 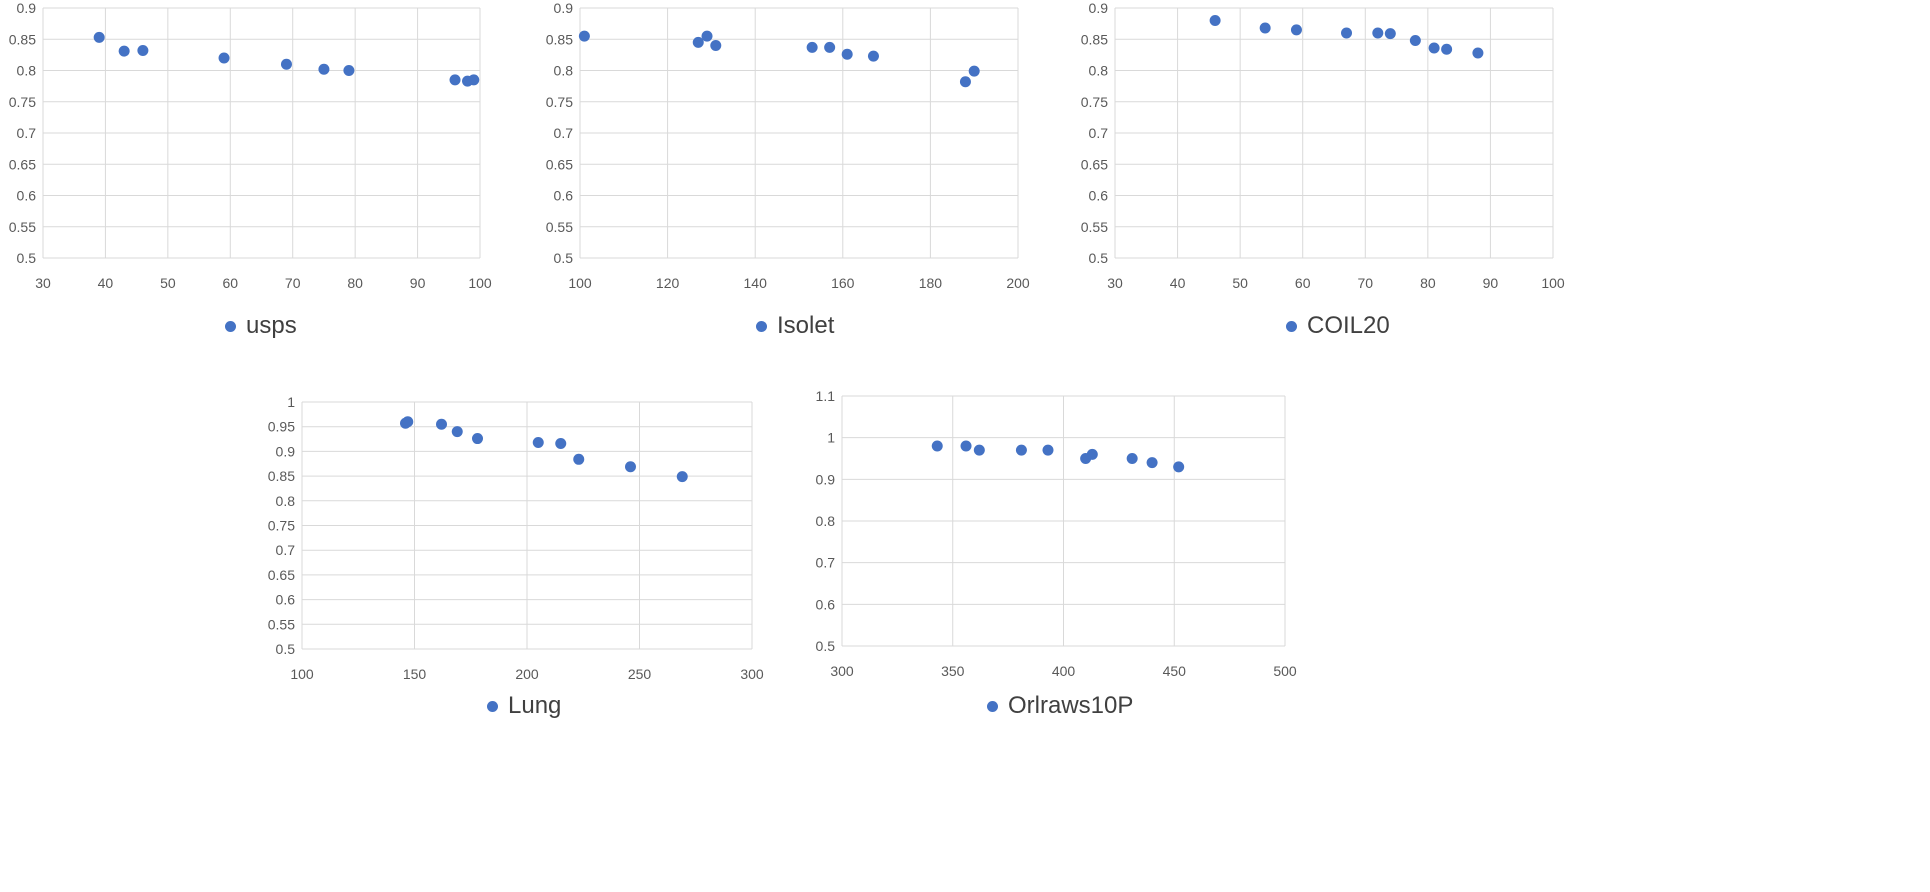 What do you see at coordinates (535, 705) in the screenshot?
I see `legend-label: Lung` at bounding box center [535, 705].